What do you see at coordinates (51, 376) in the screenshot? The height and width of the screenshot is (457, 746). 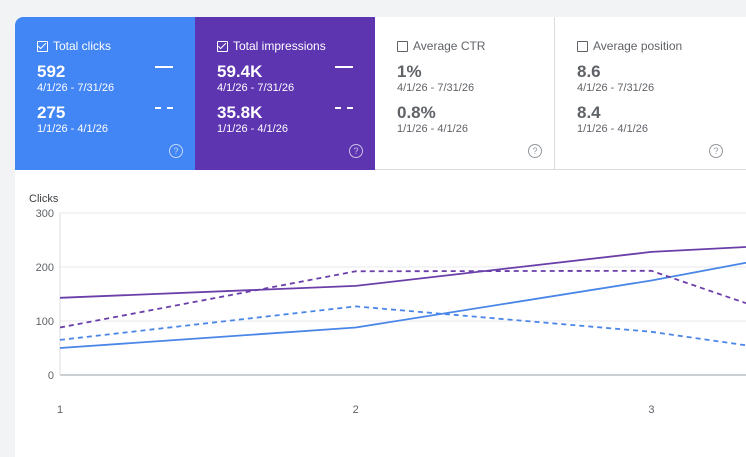 I see `y-tick-label: 0` at bounding box center [51, 376].